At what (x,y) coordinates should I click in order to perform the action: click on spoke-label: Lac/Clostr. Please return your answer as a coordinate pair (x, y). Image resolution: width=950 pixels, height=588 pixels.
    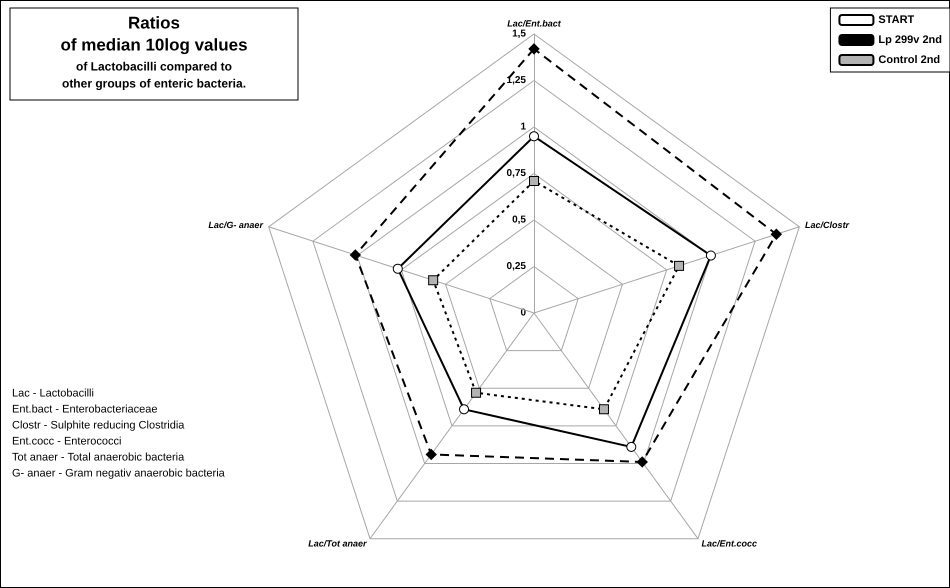
    Looking at the image, I should click on (827, 225).